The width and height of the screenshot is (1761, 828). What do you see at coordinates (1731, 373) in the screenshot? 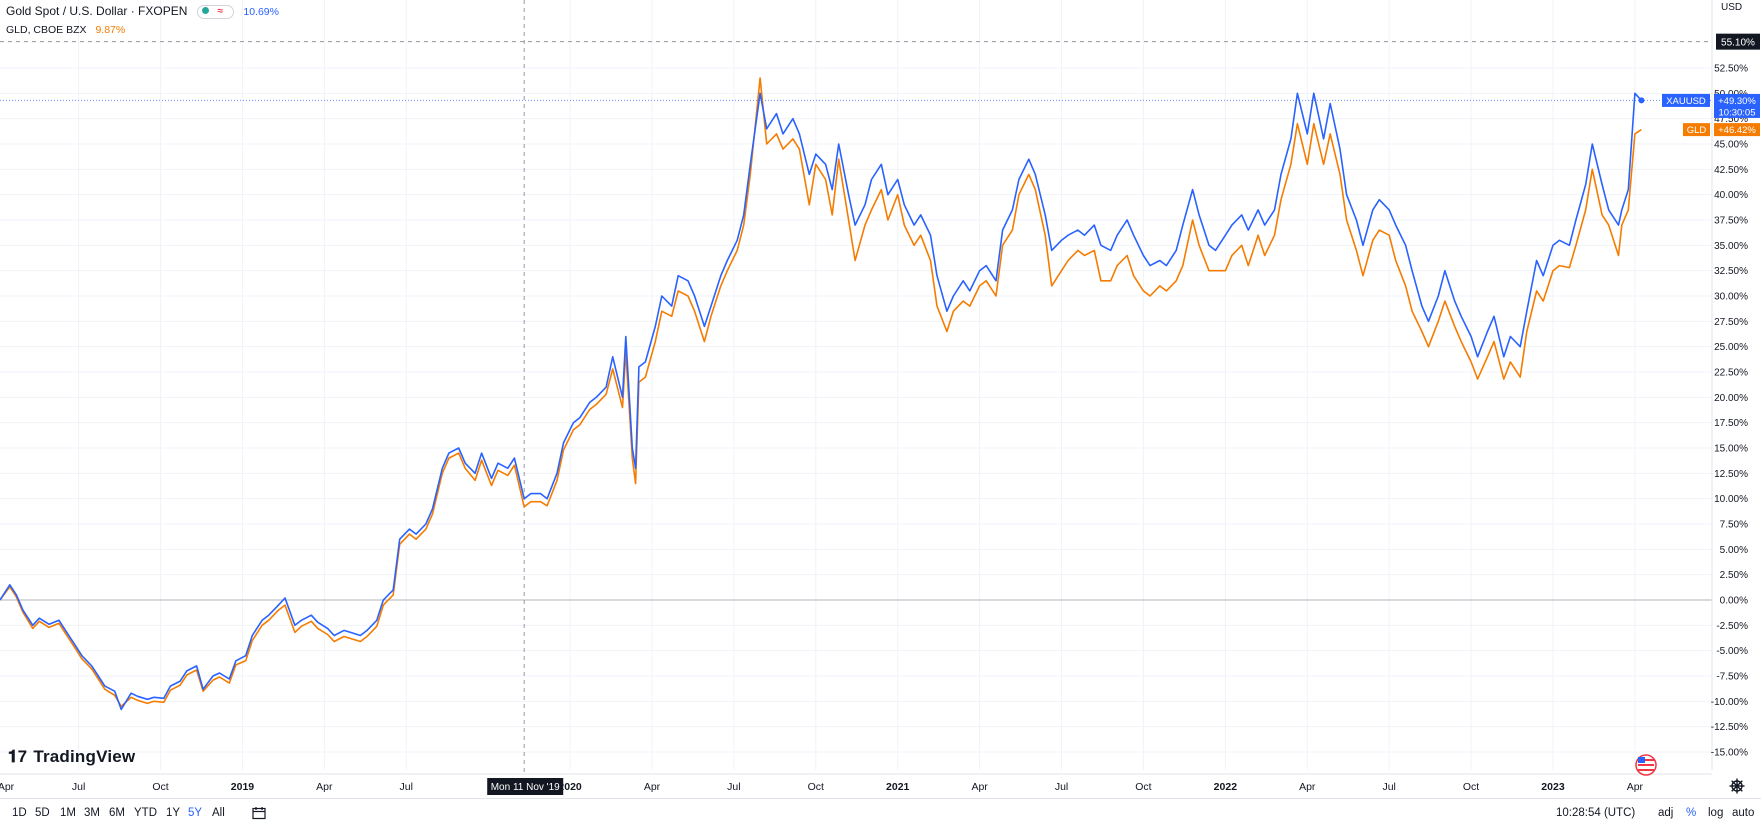
I see `y-tick-label: 22.50%` at bounding box center [1731, 373].